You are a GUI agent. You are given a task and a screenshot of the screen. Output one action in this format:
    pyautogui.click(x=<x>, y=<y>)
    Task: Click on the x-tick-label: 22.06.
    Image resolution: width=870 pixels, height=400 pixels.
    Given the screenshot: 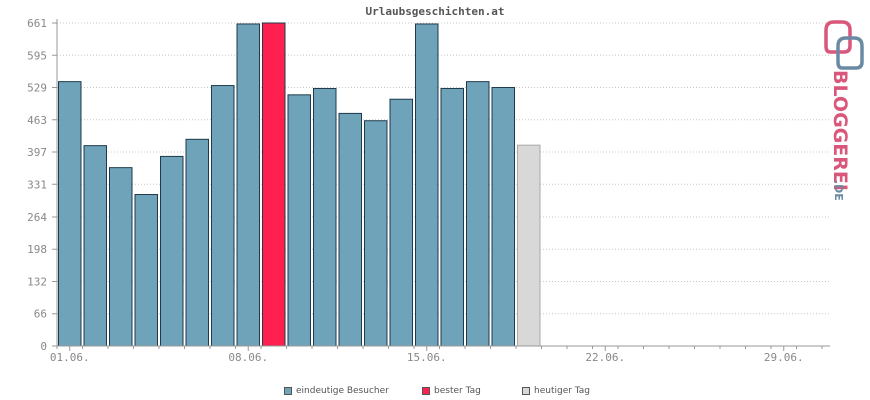 What is the action you would take?
    pyautogui.click(x=605, y=357)
    